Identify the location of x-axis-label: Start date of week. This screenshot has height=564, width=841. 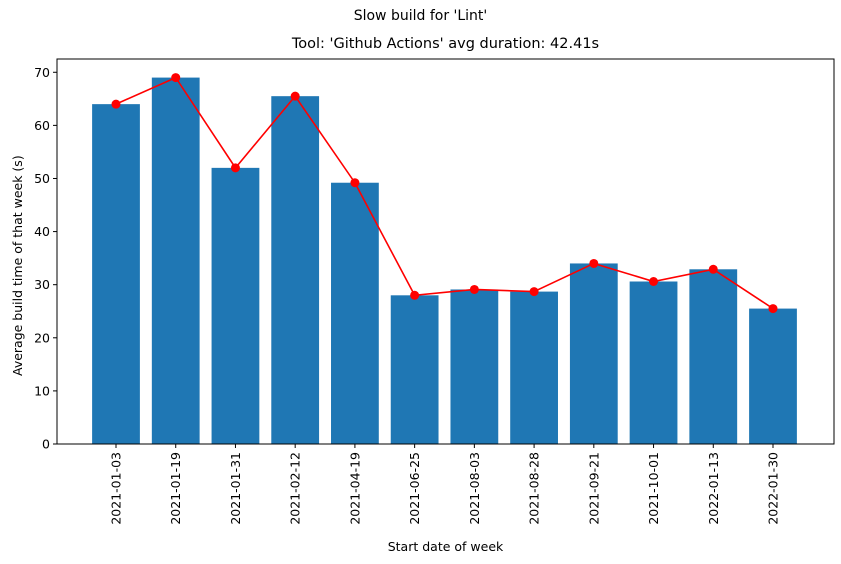
(445, 546).